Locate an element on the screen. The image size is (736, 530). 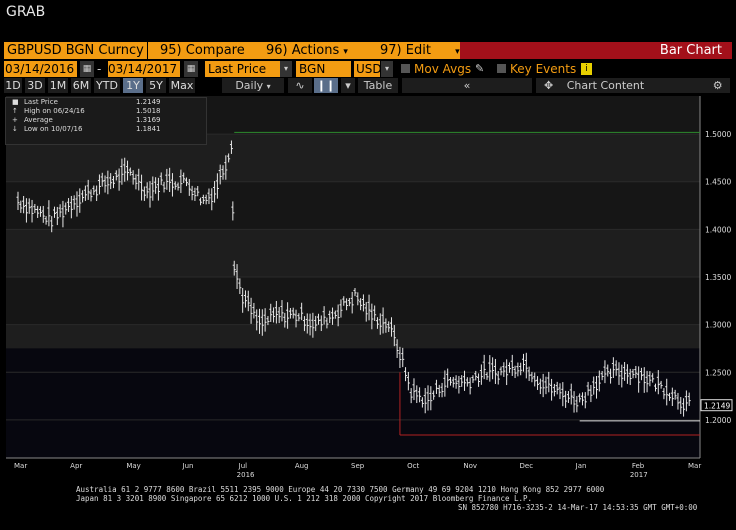
legend-marker-icon: + is located at coordinates (15, 120).